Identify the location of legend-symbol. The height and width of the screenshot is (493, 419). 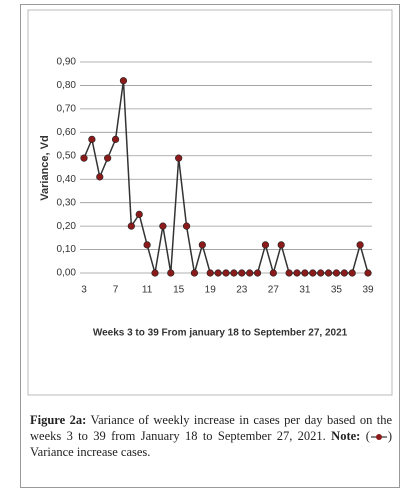
(378, 437).